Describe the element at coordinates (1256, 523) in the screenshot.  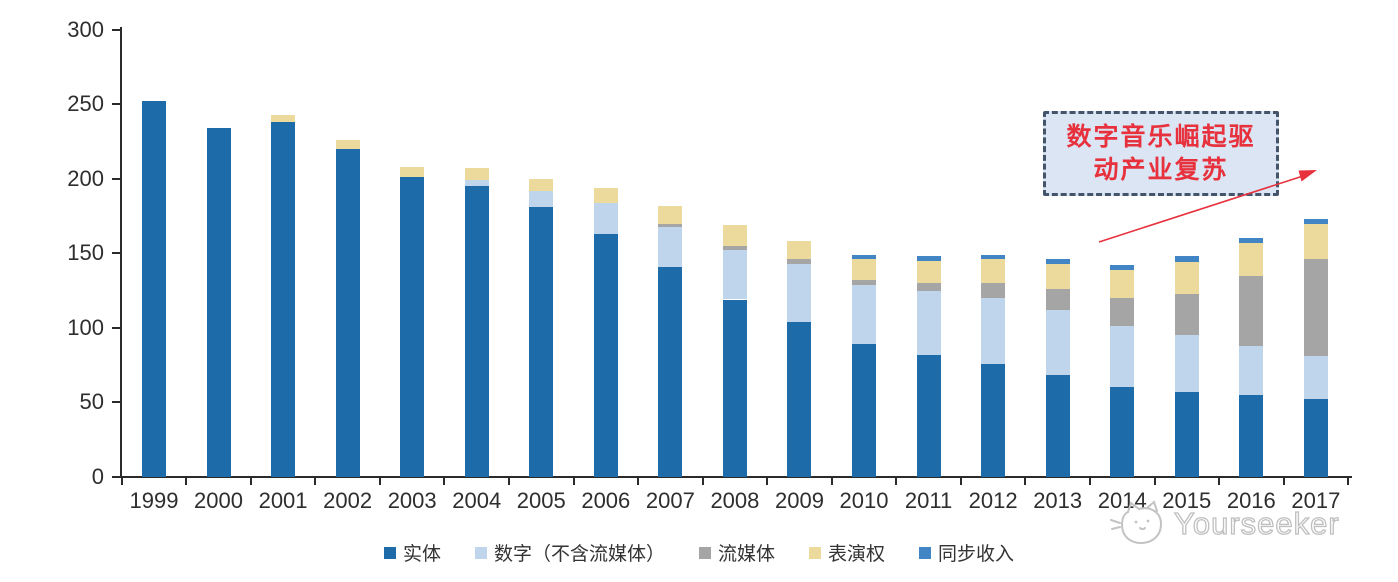
I see `watermark-text: Yourseeker` at that location.